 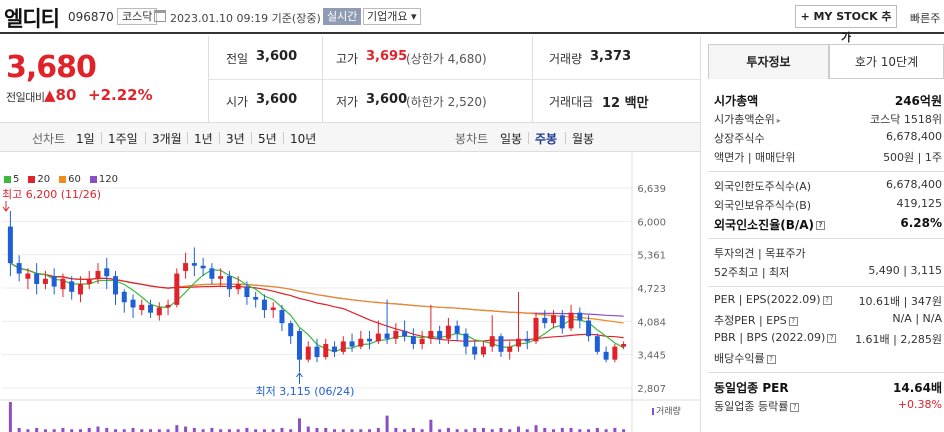 I want to click on stock-name: 엘디티, so click(x=32, y=19).